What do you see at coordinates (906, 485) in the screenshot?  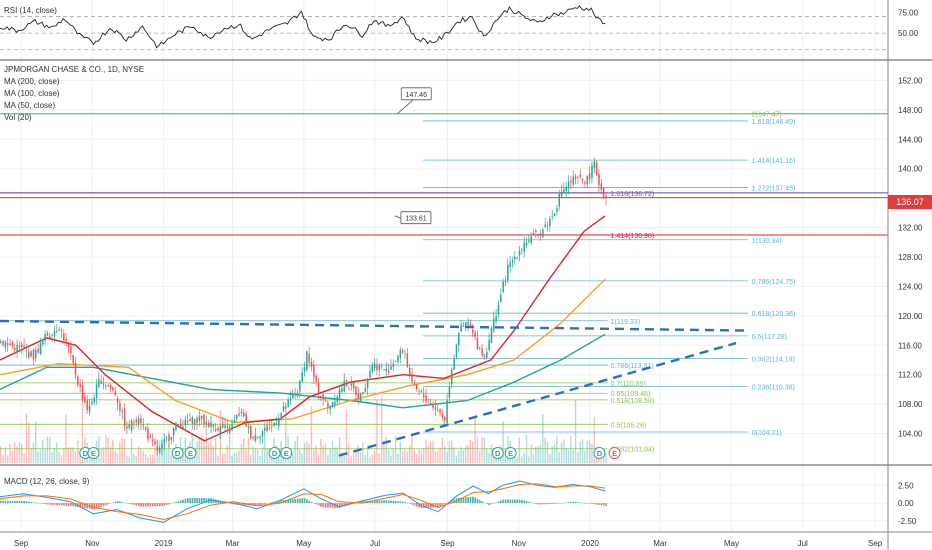 I see `macd-tick-label: 2.50` at bounding box center [906, 485].